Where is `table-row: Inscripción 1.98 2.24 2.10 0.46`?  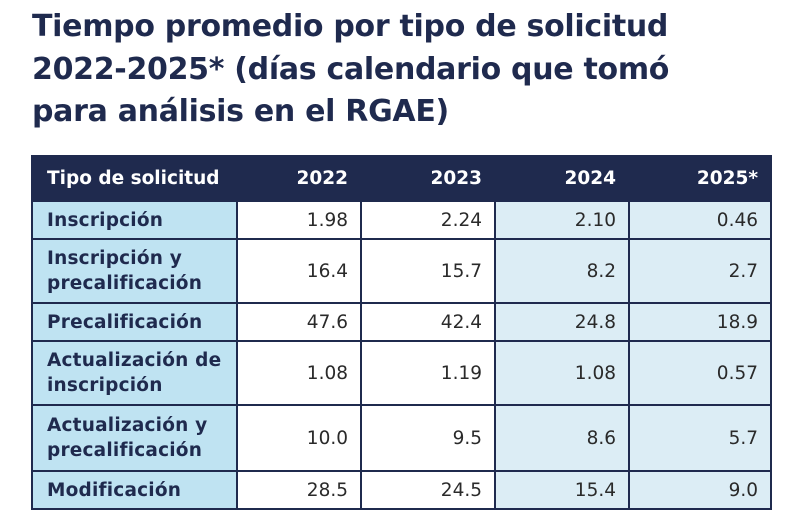 table-row: Inscripción 1.98 2.24 2.10 0.46 is located at coordinates (401, 220).